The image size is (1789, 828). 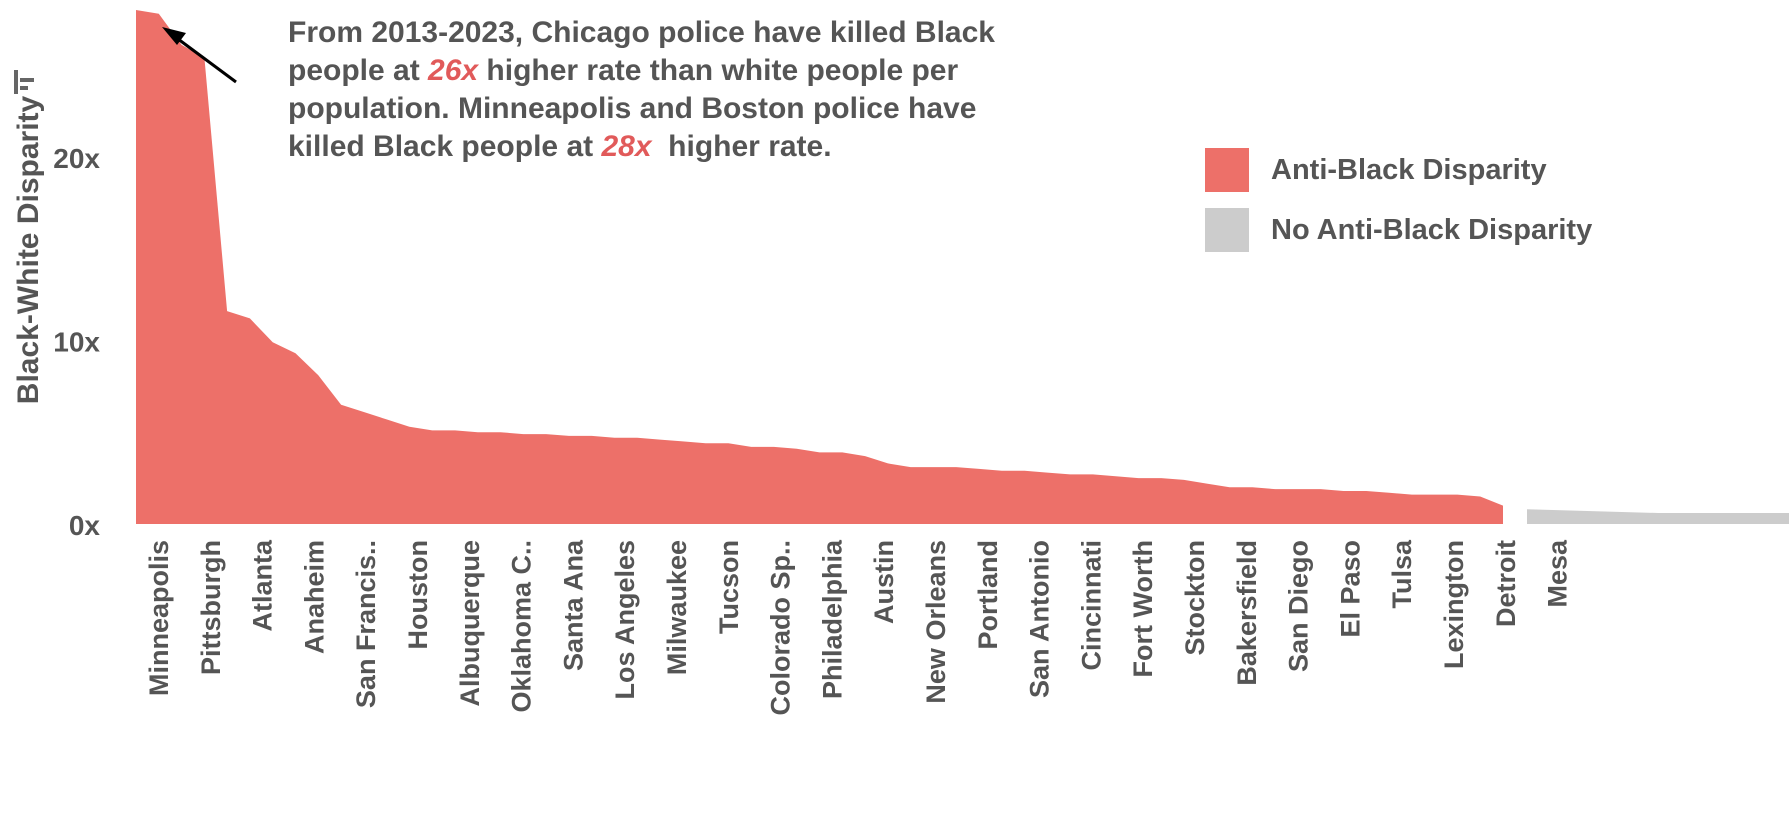 I want to click on x-tick-label: San Diego, so click(x=1299, y=606).